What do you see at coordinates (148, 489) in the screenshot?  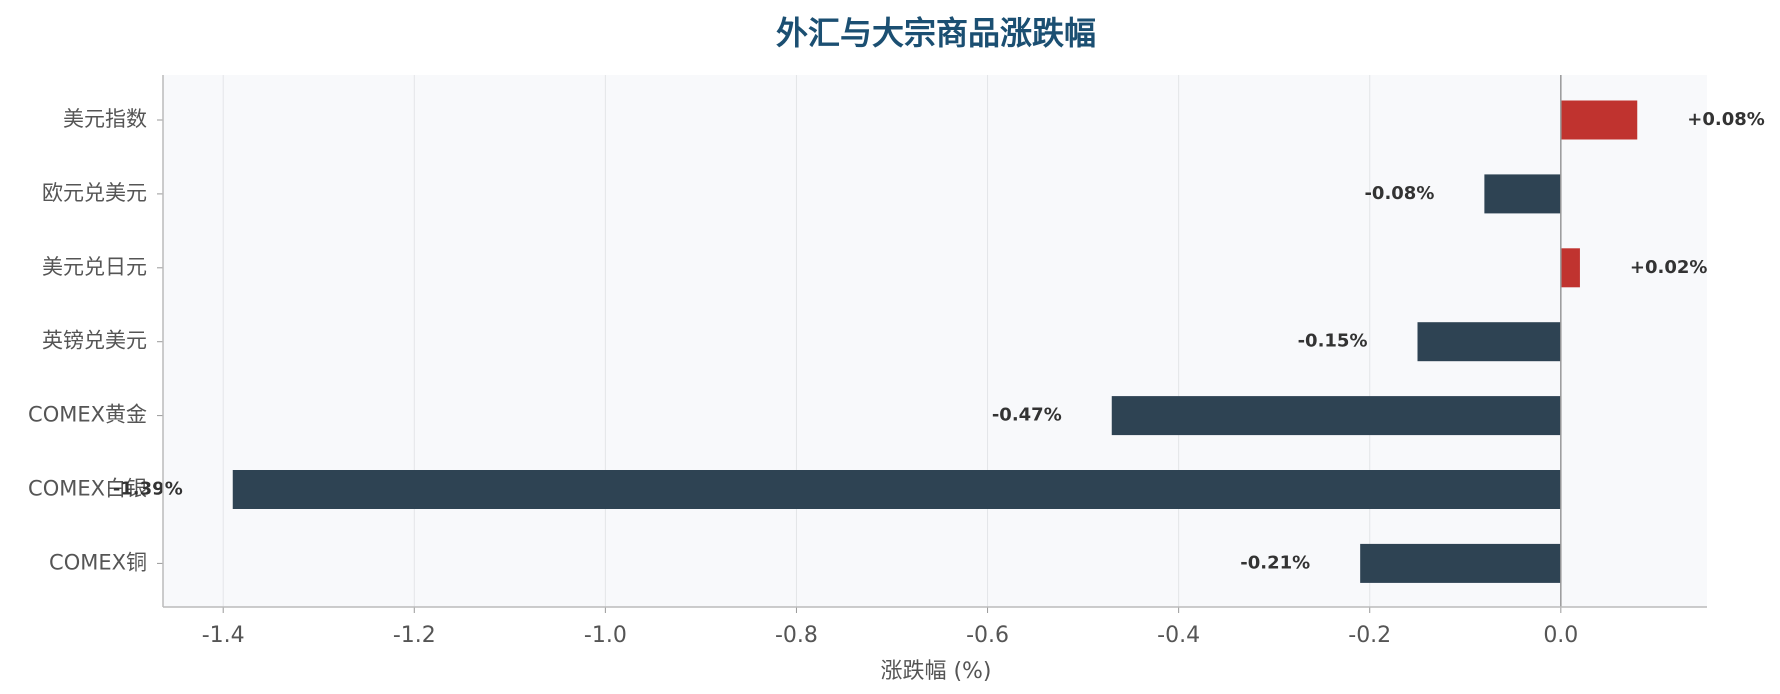 I see `value-label: -1.39%` at bounding box center [148, 489].